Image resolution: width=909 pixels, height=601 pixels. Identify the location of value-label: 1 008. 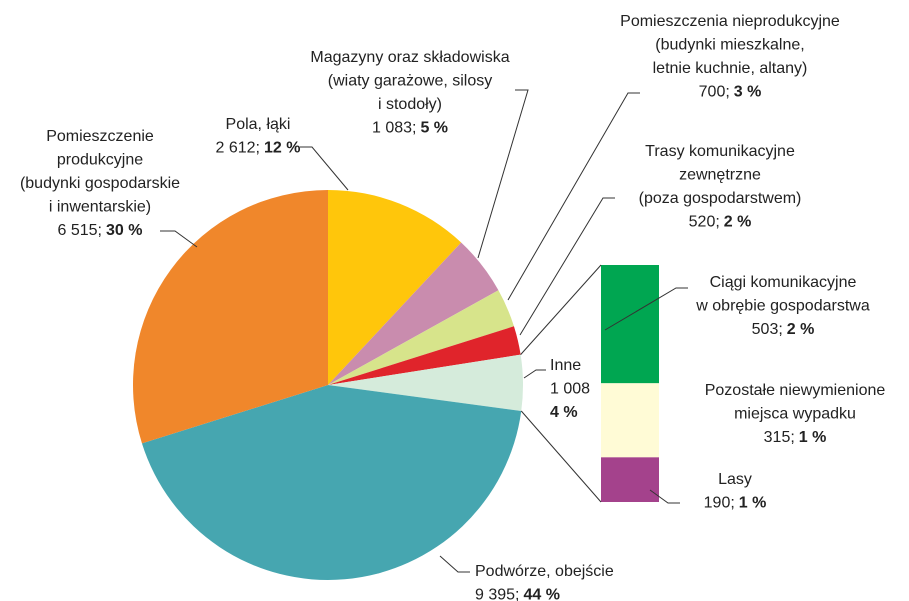
(570, 389).